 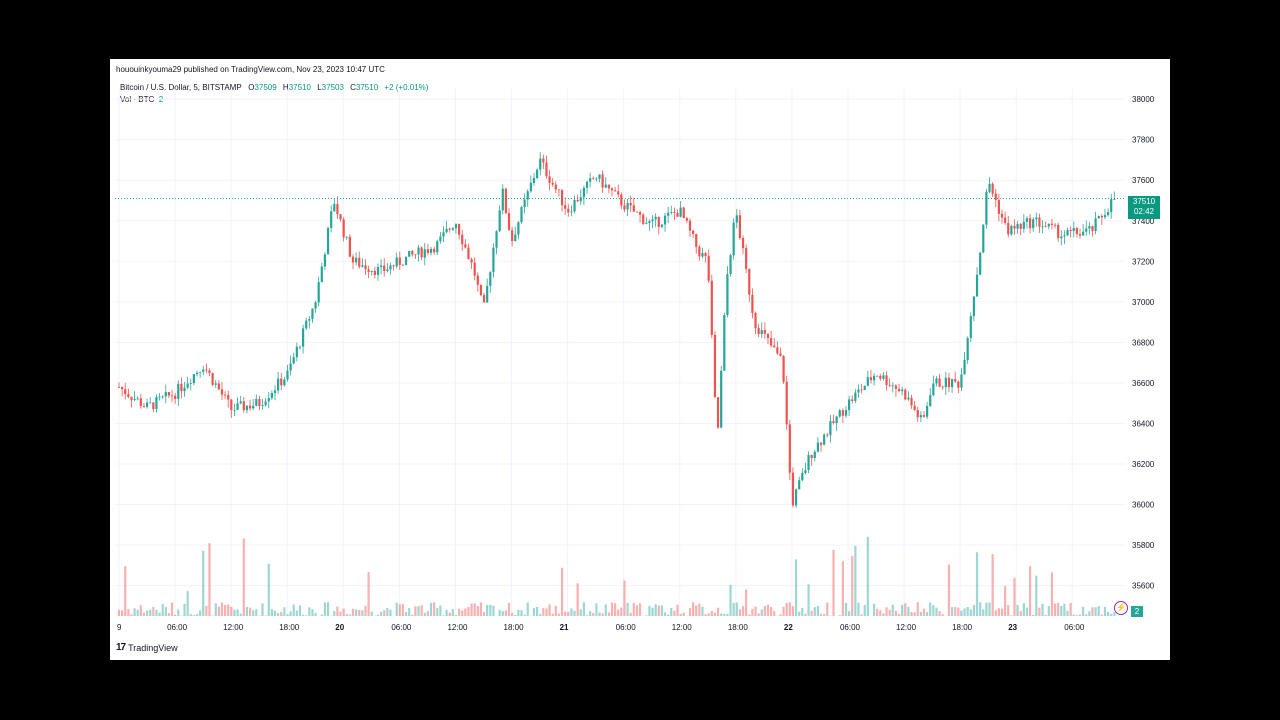 What do you see at coordinates (1143, 261) in the screenshot?
I see `y-tick-label: 37200` at bounding box center [1143, 261].